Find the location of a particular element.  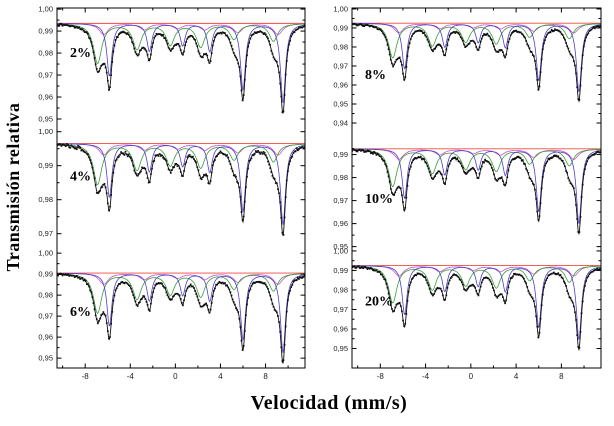

panel-label-4pct: 4% is located at coordinates (80, 176).